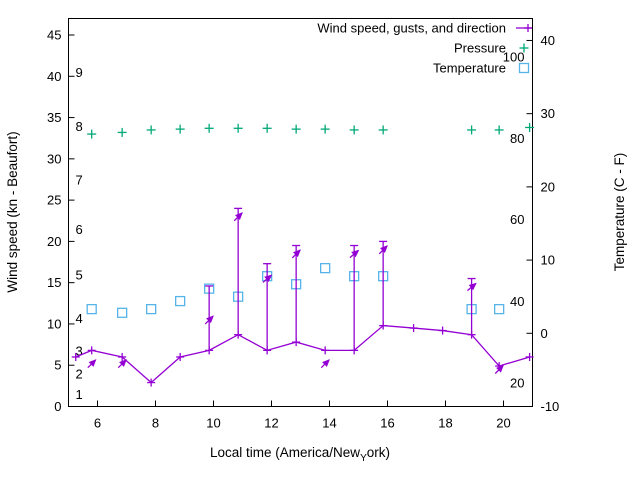 The width and height of the screenshot is (640, 480). I want to click on y-axis-ticks: 0 5 10 15 20 25 30 35 40 45, so click(61, 221).